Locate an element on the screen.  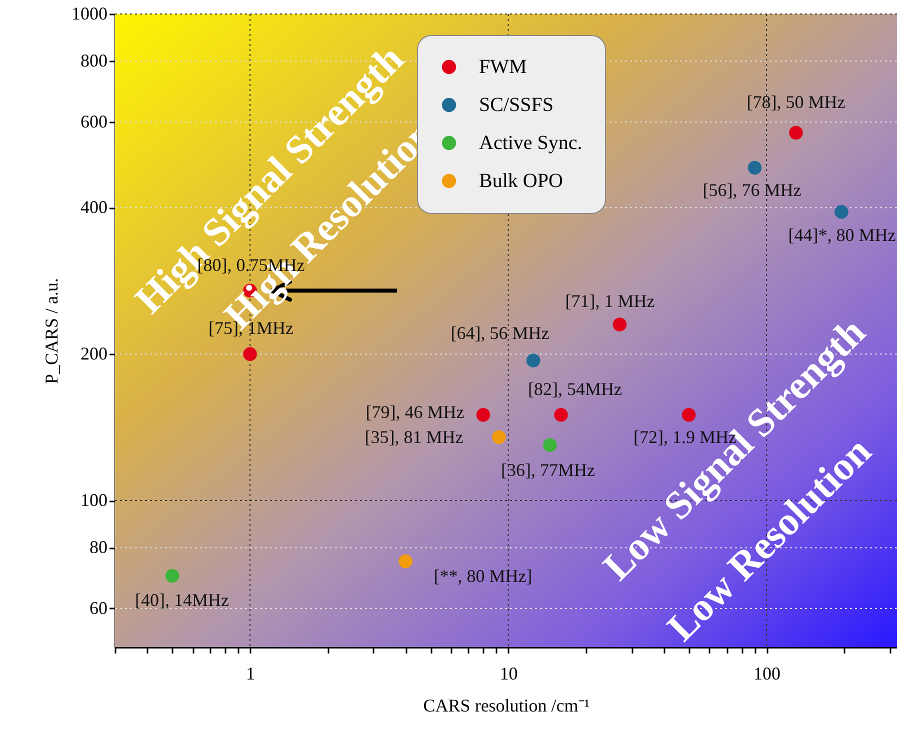
annotation: [79], 46 MHz is located at coordinates (415, 412).